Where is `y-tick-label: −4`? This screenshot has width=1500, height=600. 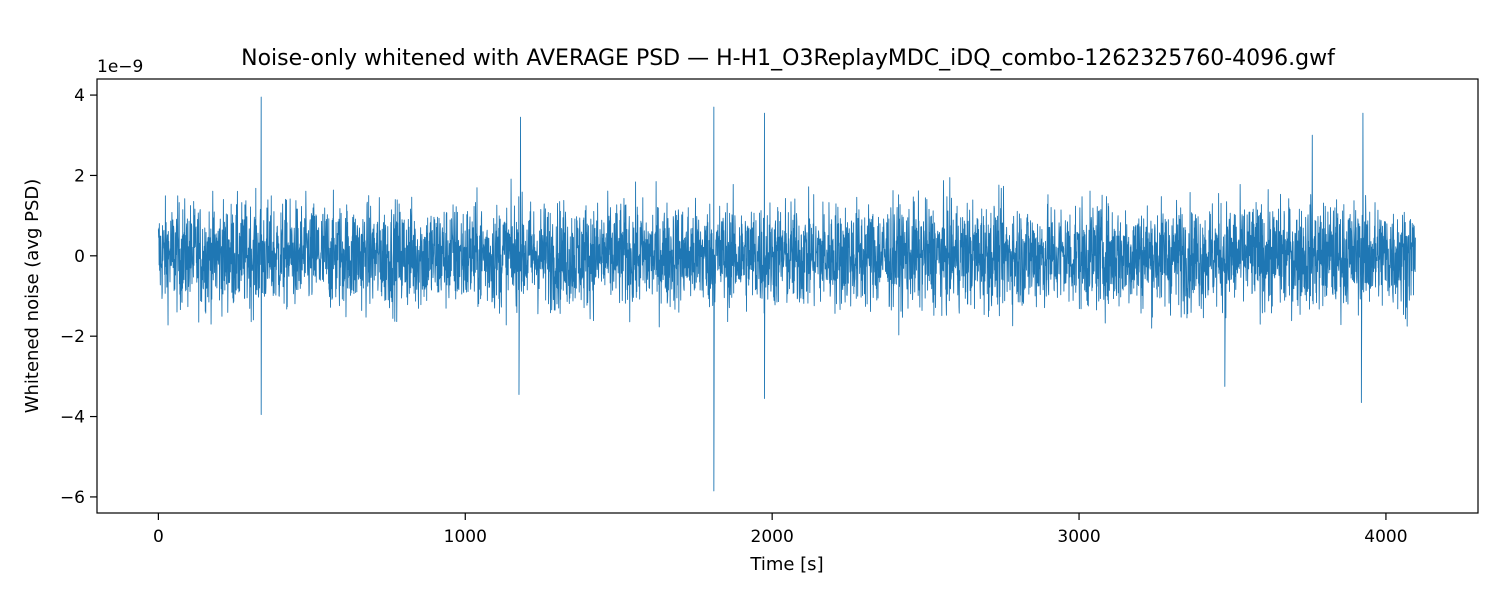
y-tick-label: −4 is located at coordinates (72, 418).